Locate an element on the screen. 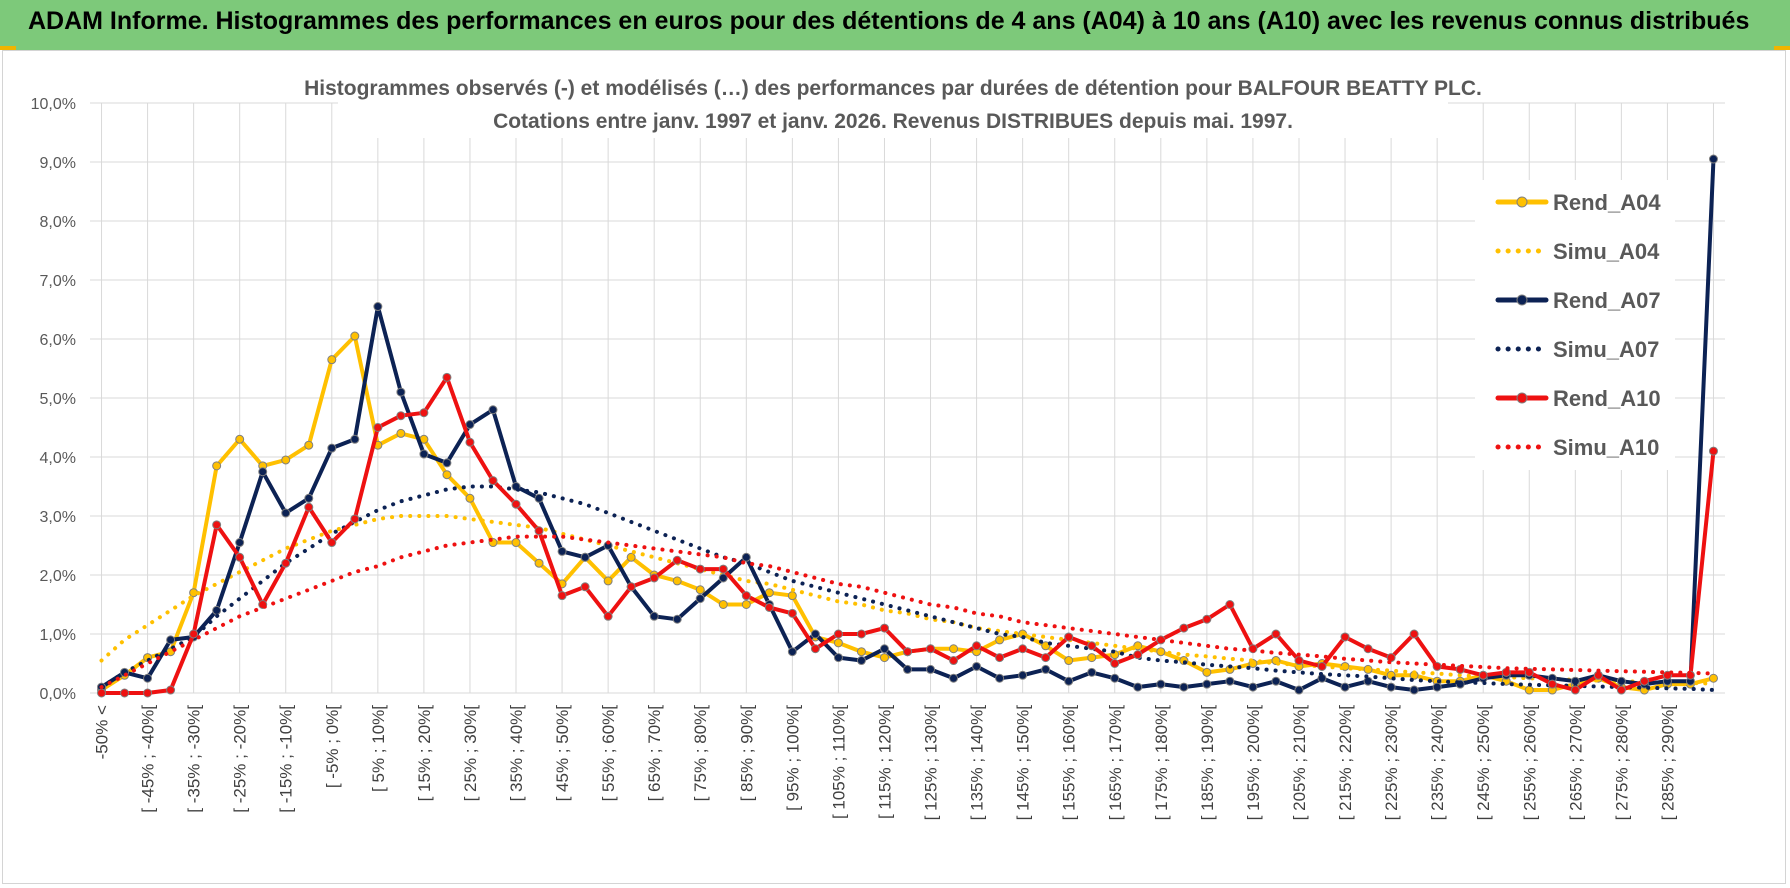 Image resolution: width=1790 pixels, height=888 pixels. x-tick-label: [ 5% ; 10%[ is located at coordinates (378, 748).